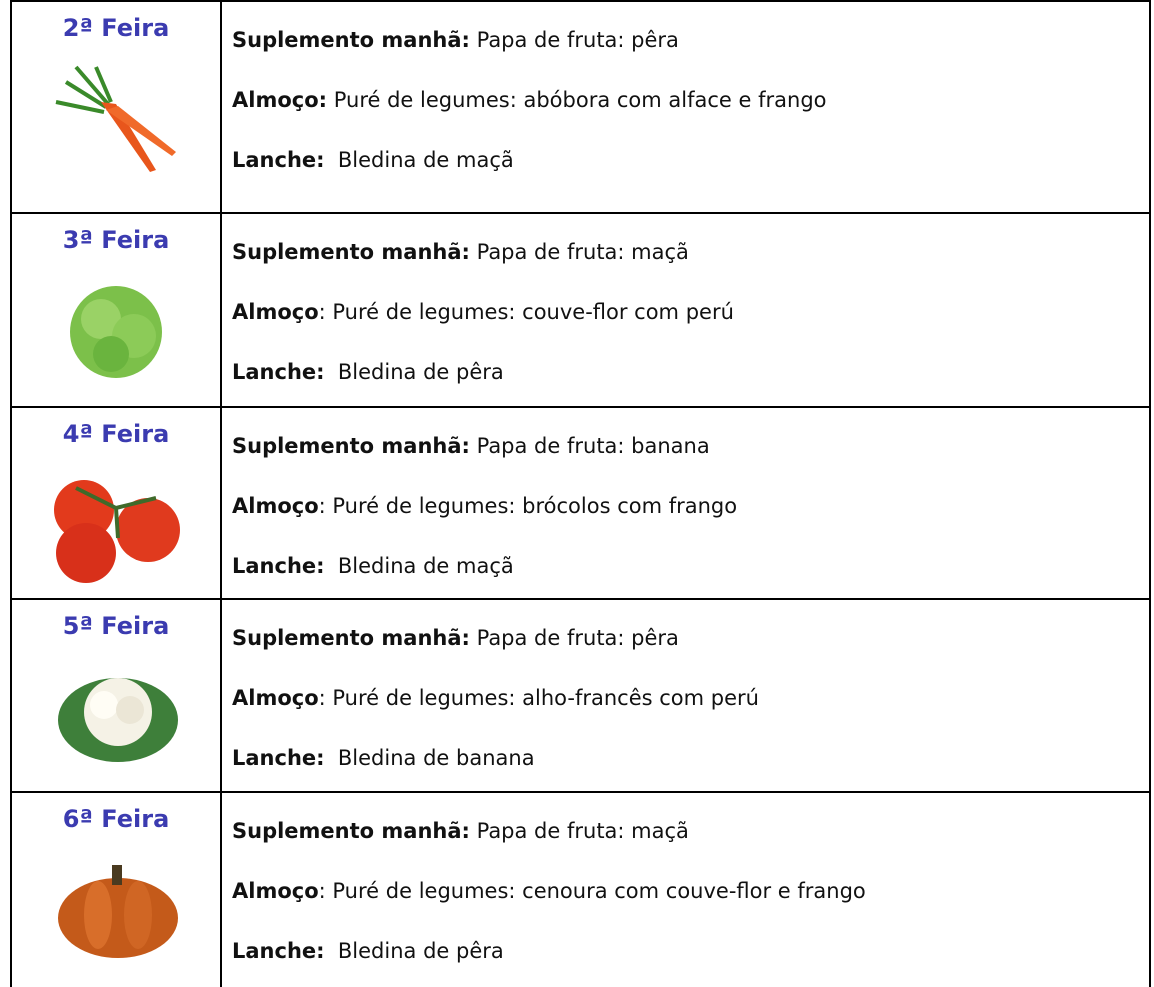 The width and height of the screenshot is (1154, 987). What do you see at coordinates (116, 626) in the screenshot?
I see `day-label: 5ª Feira` at bounding box center [116, 626].